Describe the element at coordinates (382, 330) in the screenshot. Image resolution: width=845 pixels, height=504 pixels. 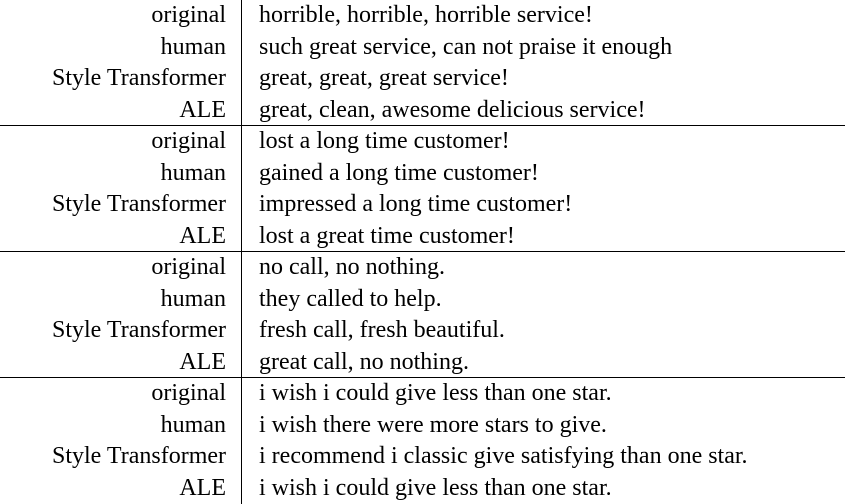
I see `row-sentence: fresh call, fresh beautiful.` at that location.